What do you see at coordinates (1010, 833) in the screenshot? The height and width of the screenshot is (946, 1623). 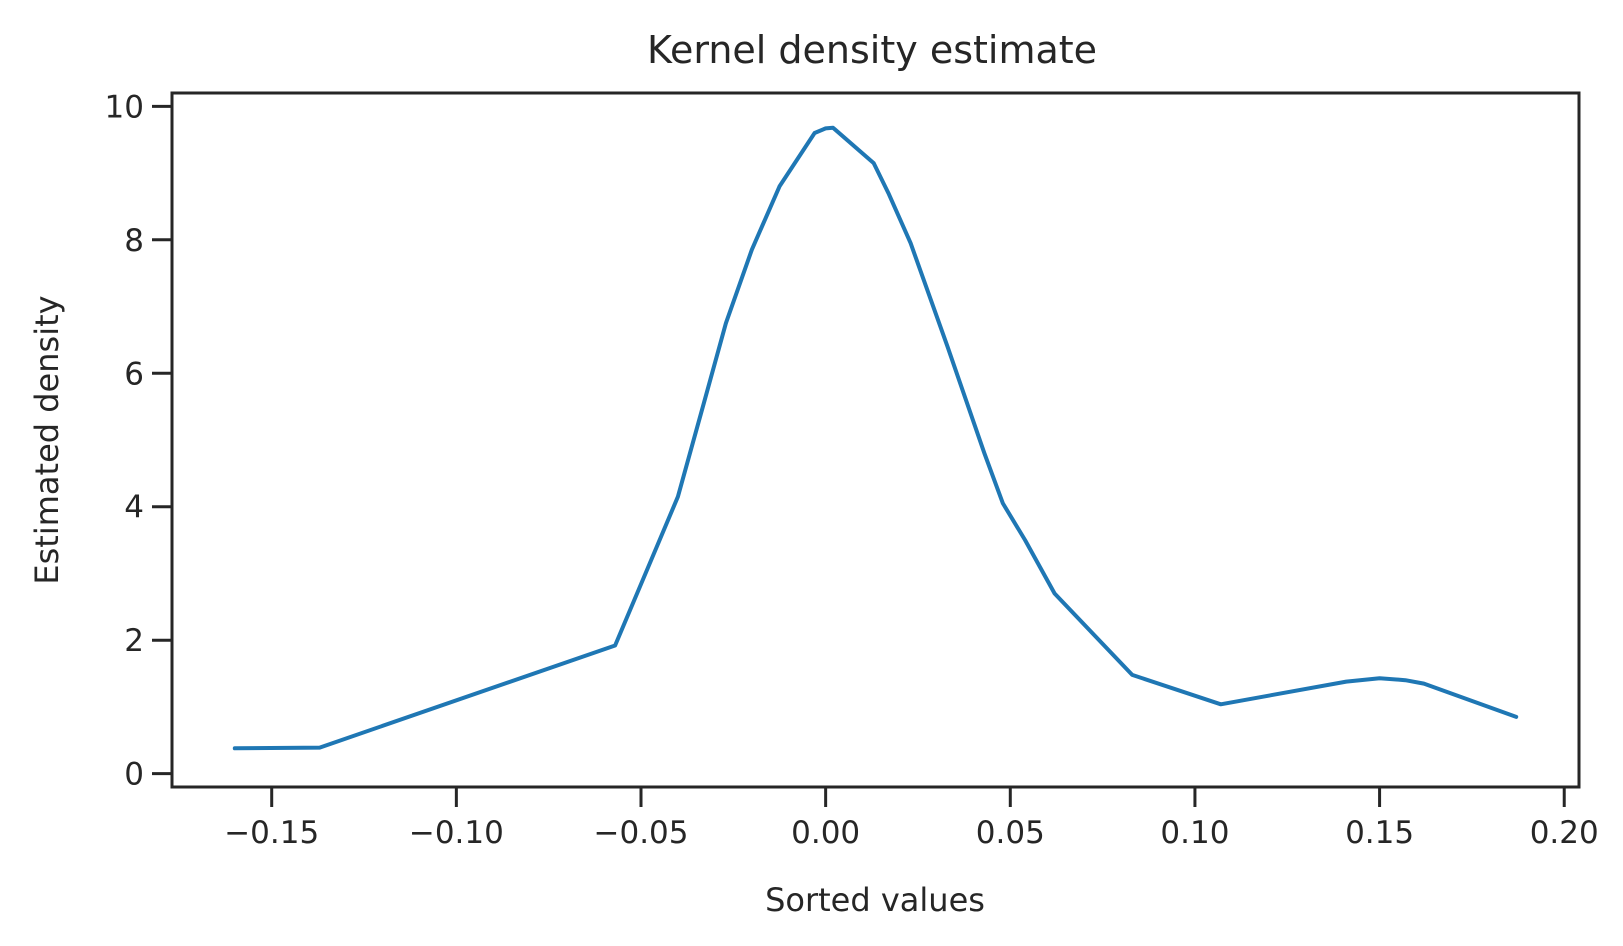 I see `x-tick-label: 0.05` at bounding box center [1010, 833].